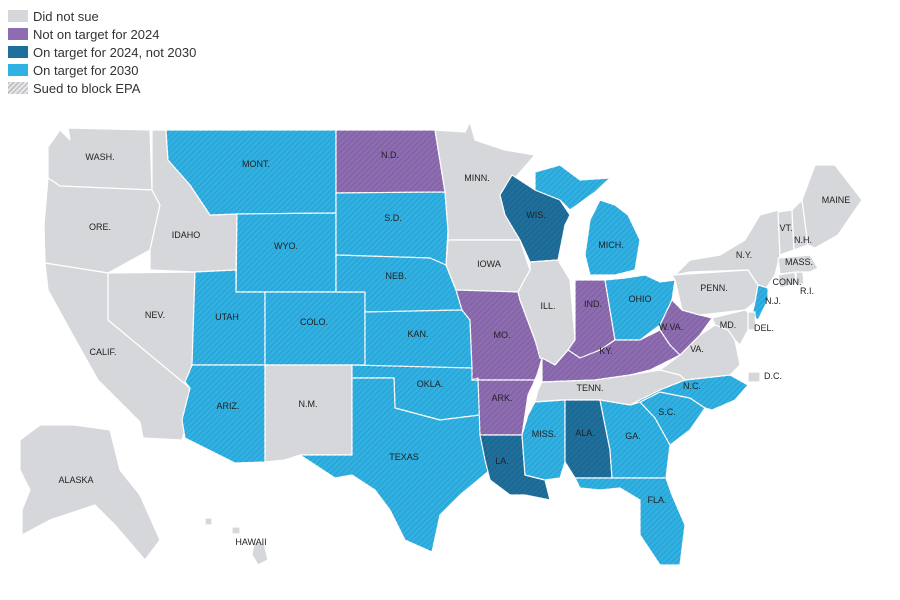 Image resolution: width=900 pixels, height=600 pixels. I want to click on state-ma, so click(798, 264).